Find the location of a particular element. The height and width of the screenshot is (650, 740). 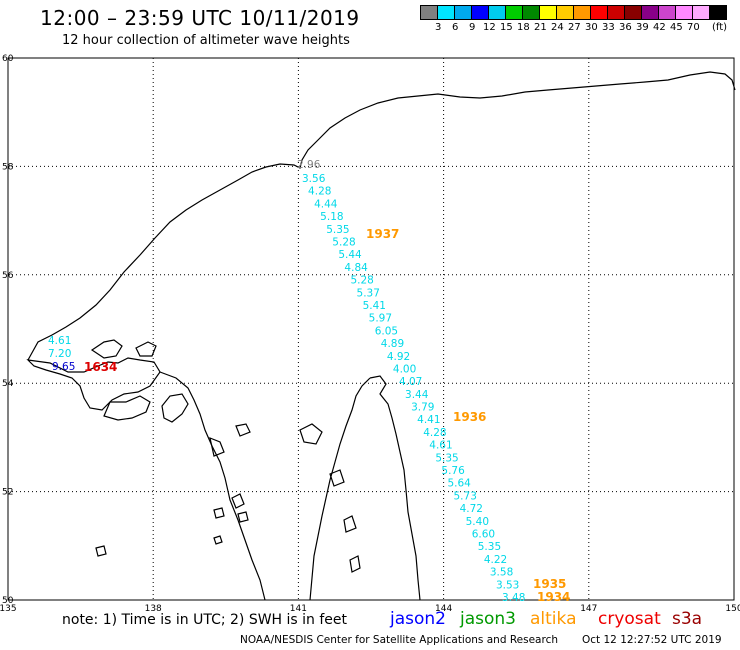

satellite-jason3: jason3 is located at coordinates (488, 619).